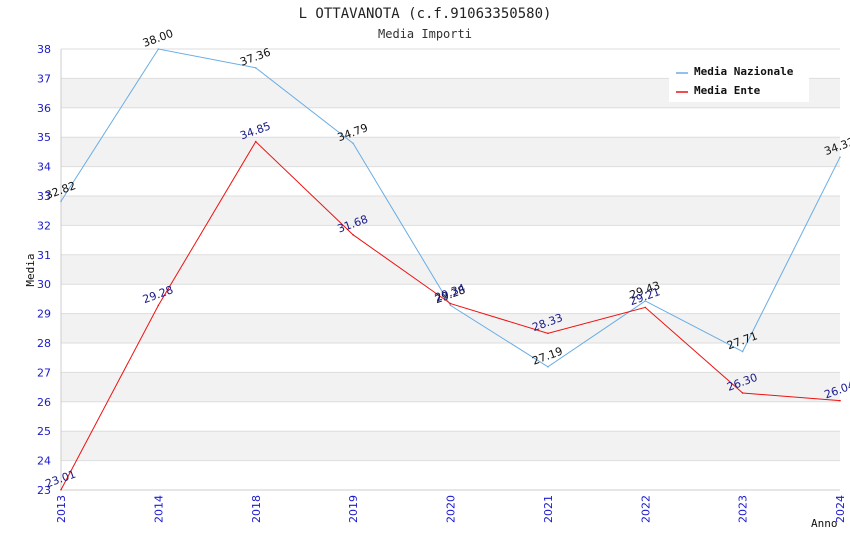 Image resolution: width=850 pixels, height=550 pixels. I want to click on legend-label-media-ente: Media Ente, so click(727, 90).